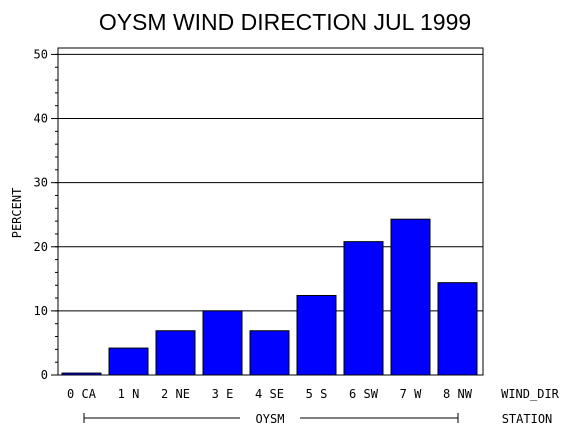 This screenshot has height=430, width=570. What do you see at coordinates (41, 311) in the screenshot?
I see `y-tick-label: 10` at bounding box center [41, 311].